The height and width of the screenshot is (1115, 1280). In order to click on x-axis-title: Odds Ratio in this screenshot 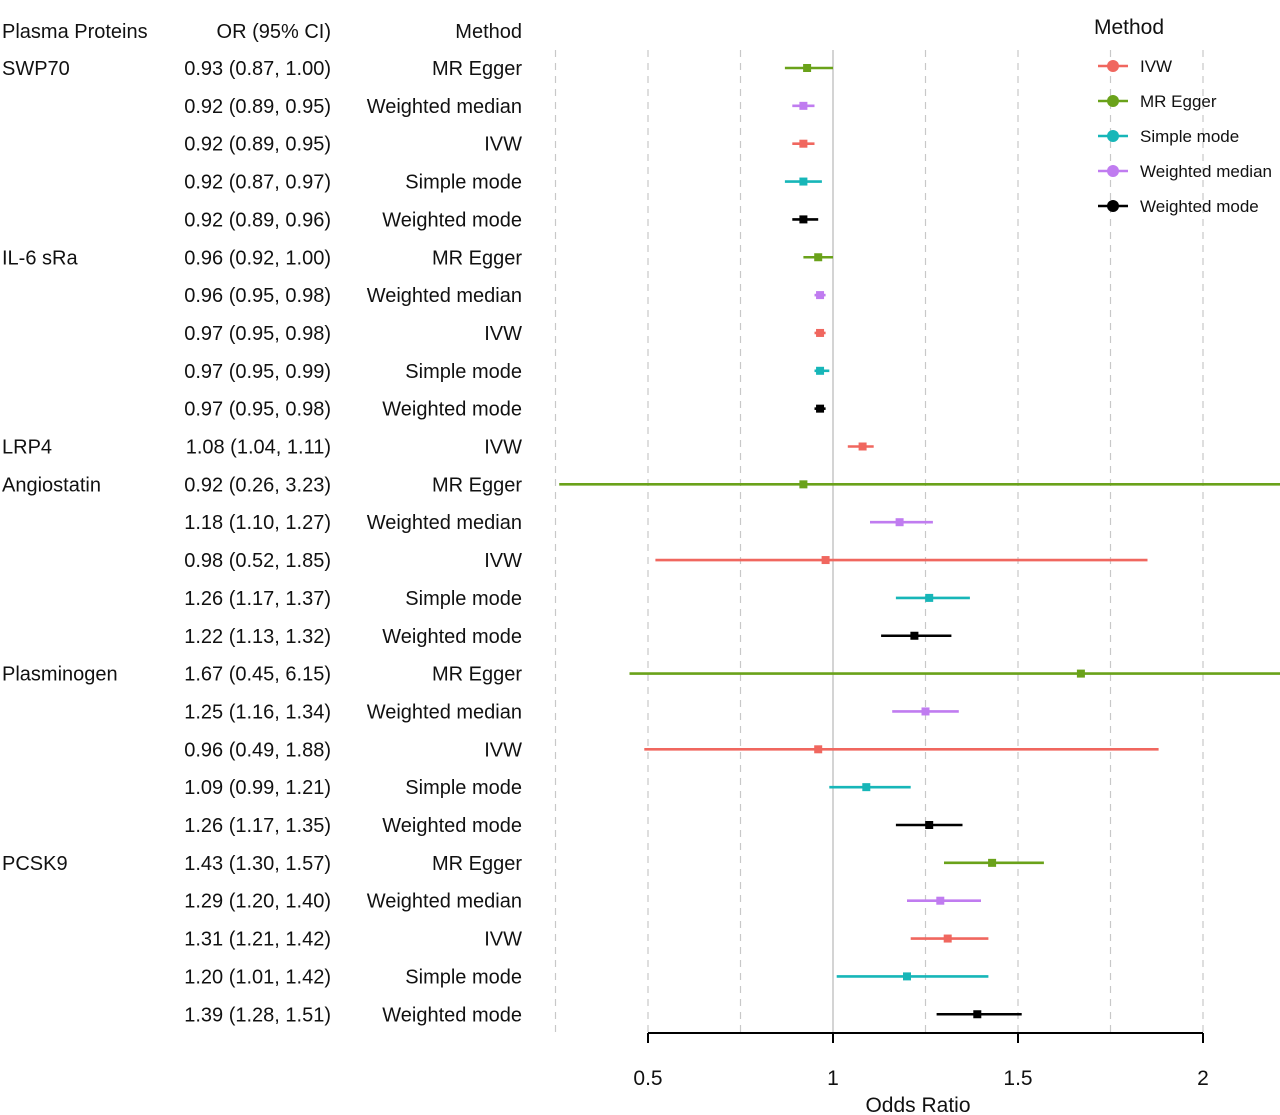, I will do `click(917, 1104)`.